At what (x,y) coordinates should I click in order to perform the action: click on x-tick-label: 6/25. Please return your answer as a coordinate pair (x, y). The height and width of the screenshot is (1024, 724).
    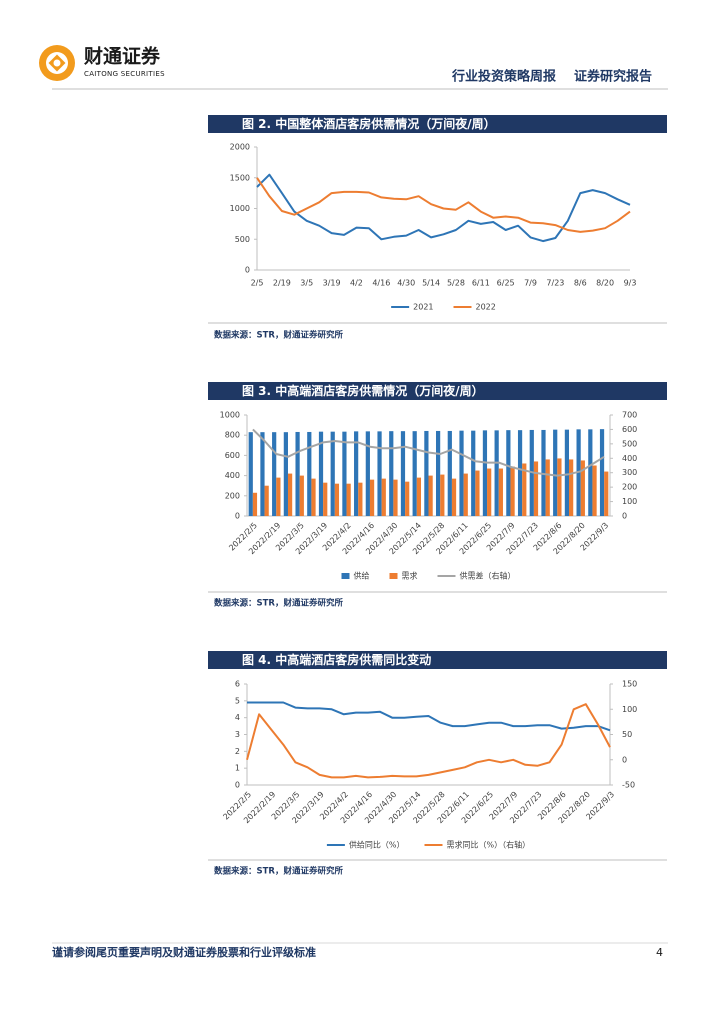
    Looking at the image, I should click on (506, 283).